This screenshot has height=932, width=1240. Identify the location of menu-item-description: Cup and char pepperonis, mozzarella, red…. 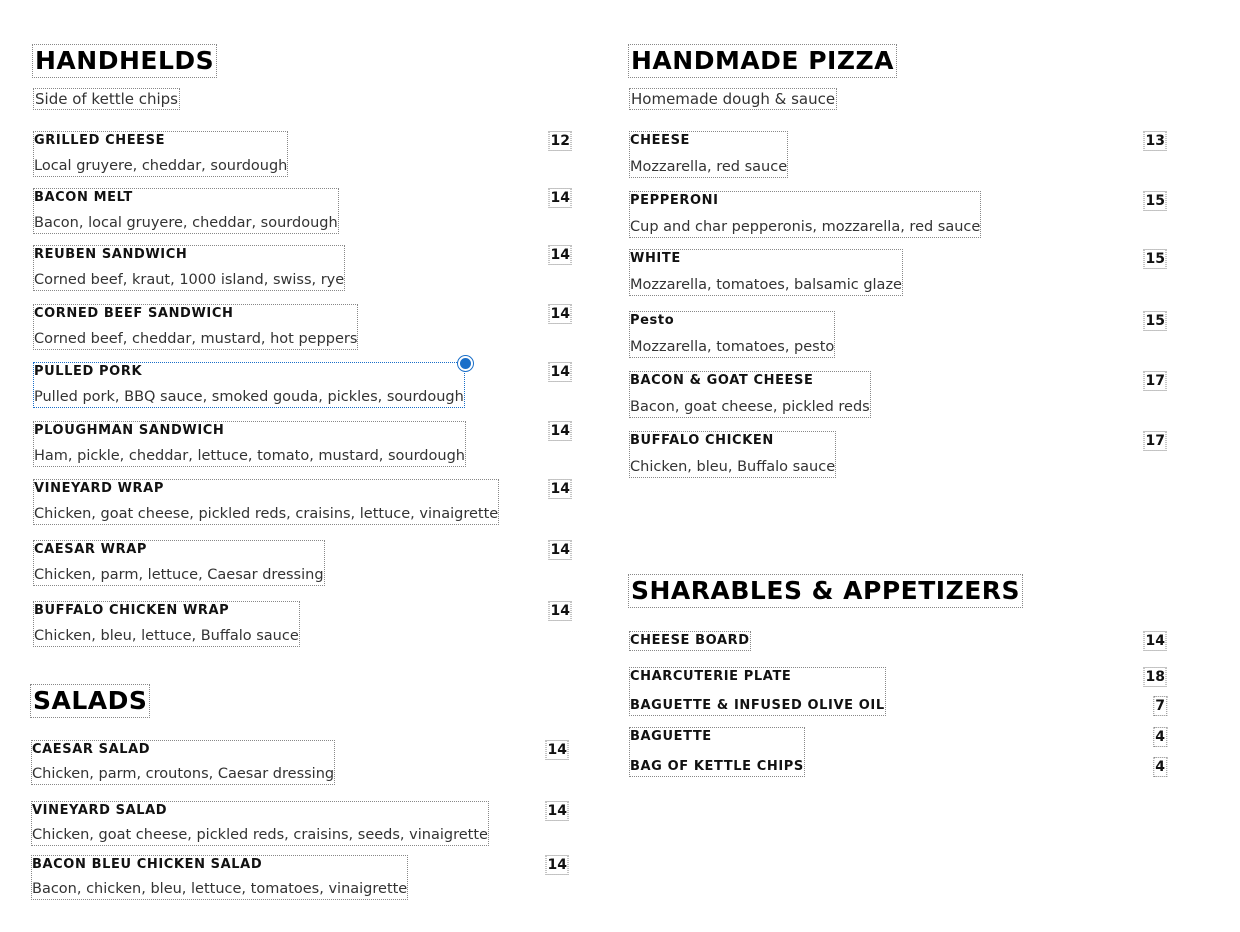
(805, 227).